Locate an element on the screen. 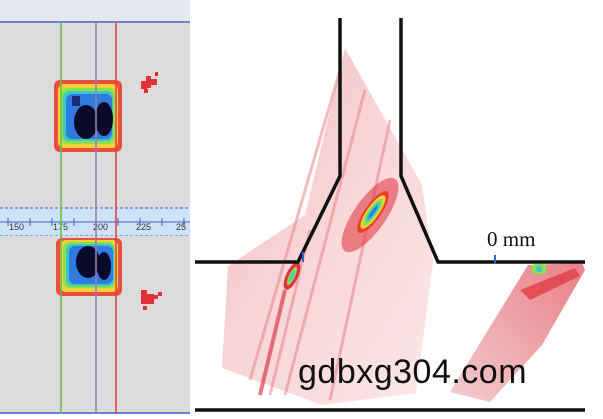 Image resolution: width=603 pixels, height=419 pixels. beam-streak-strong is located at coordinates (272, 342).